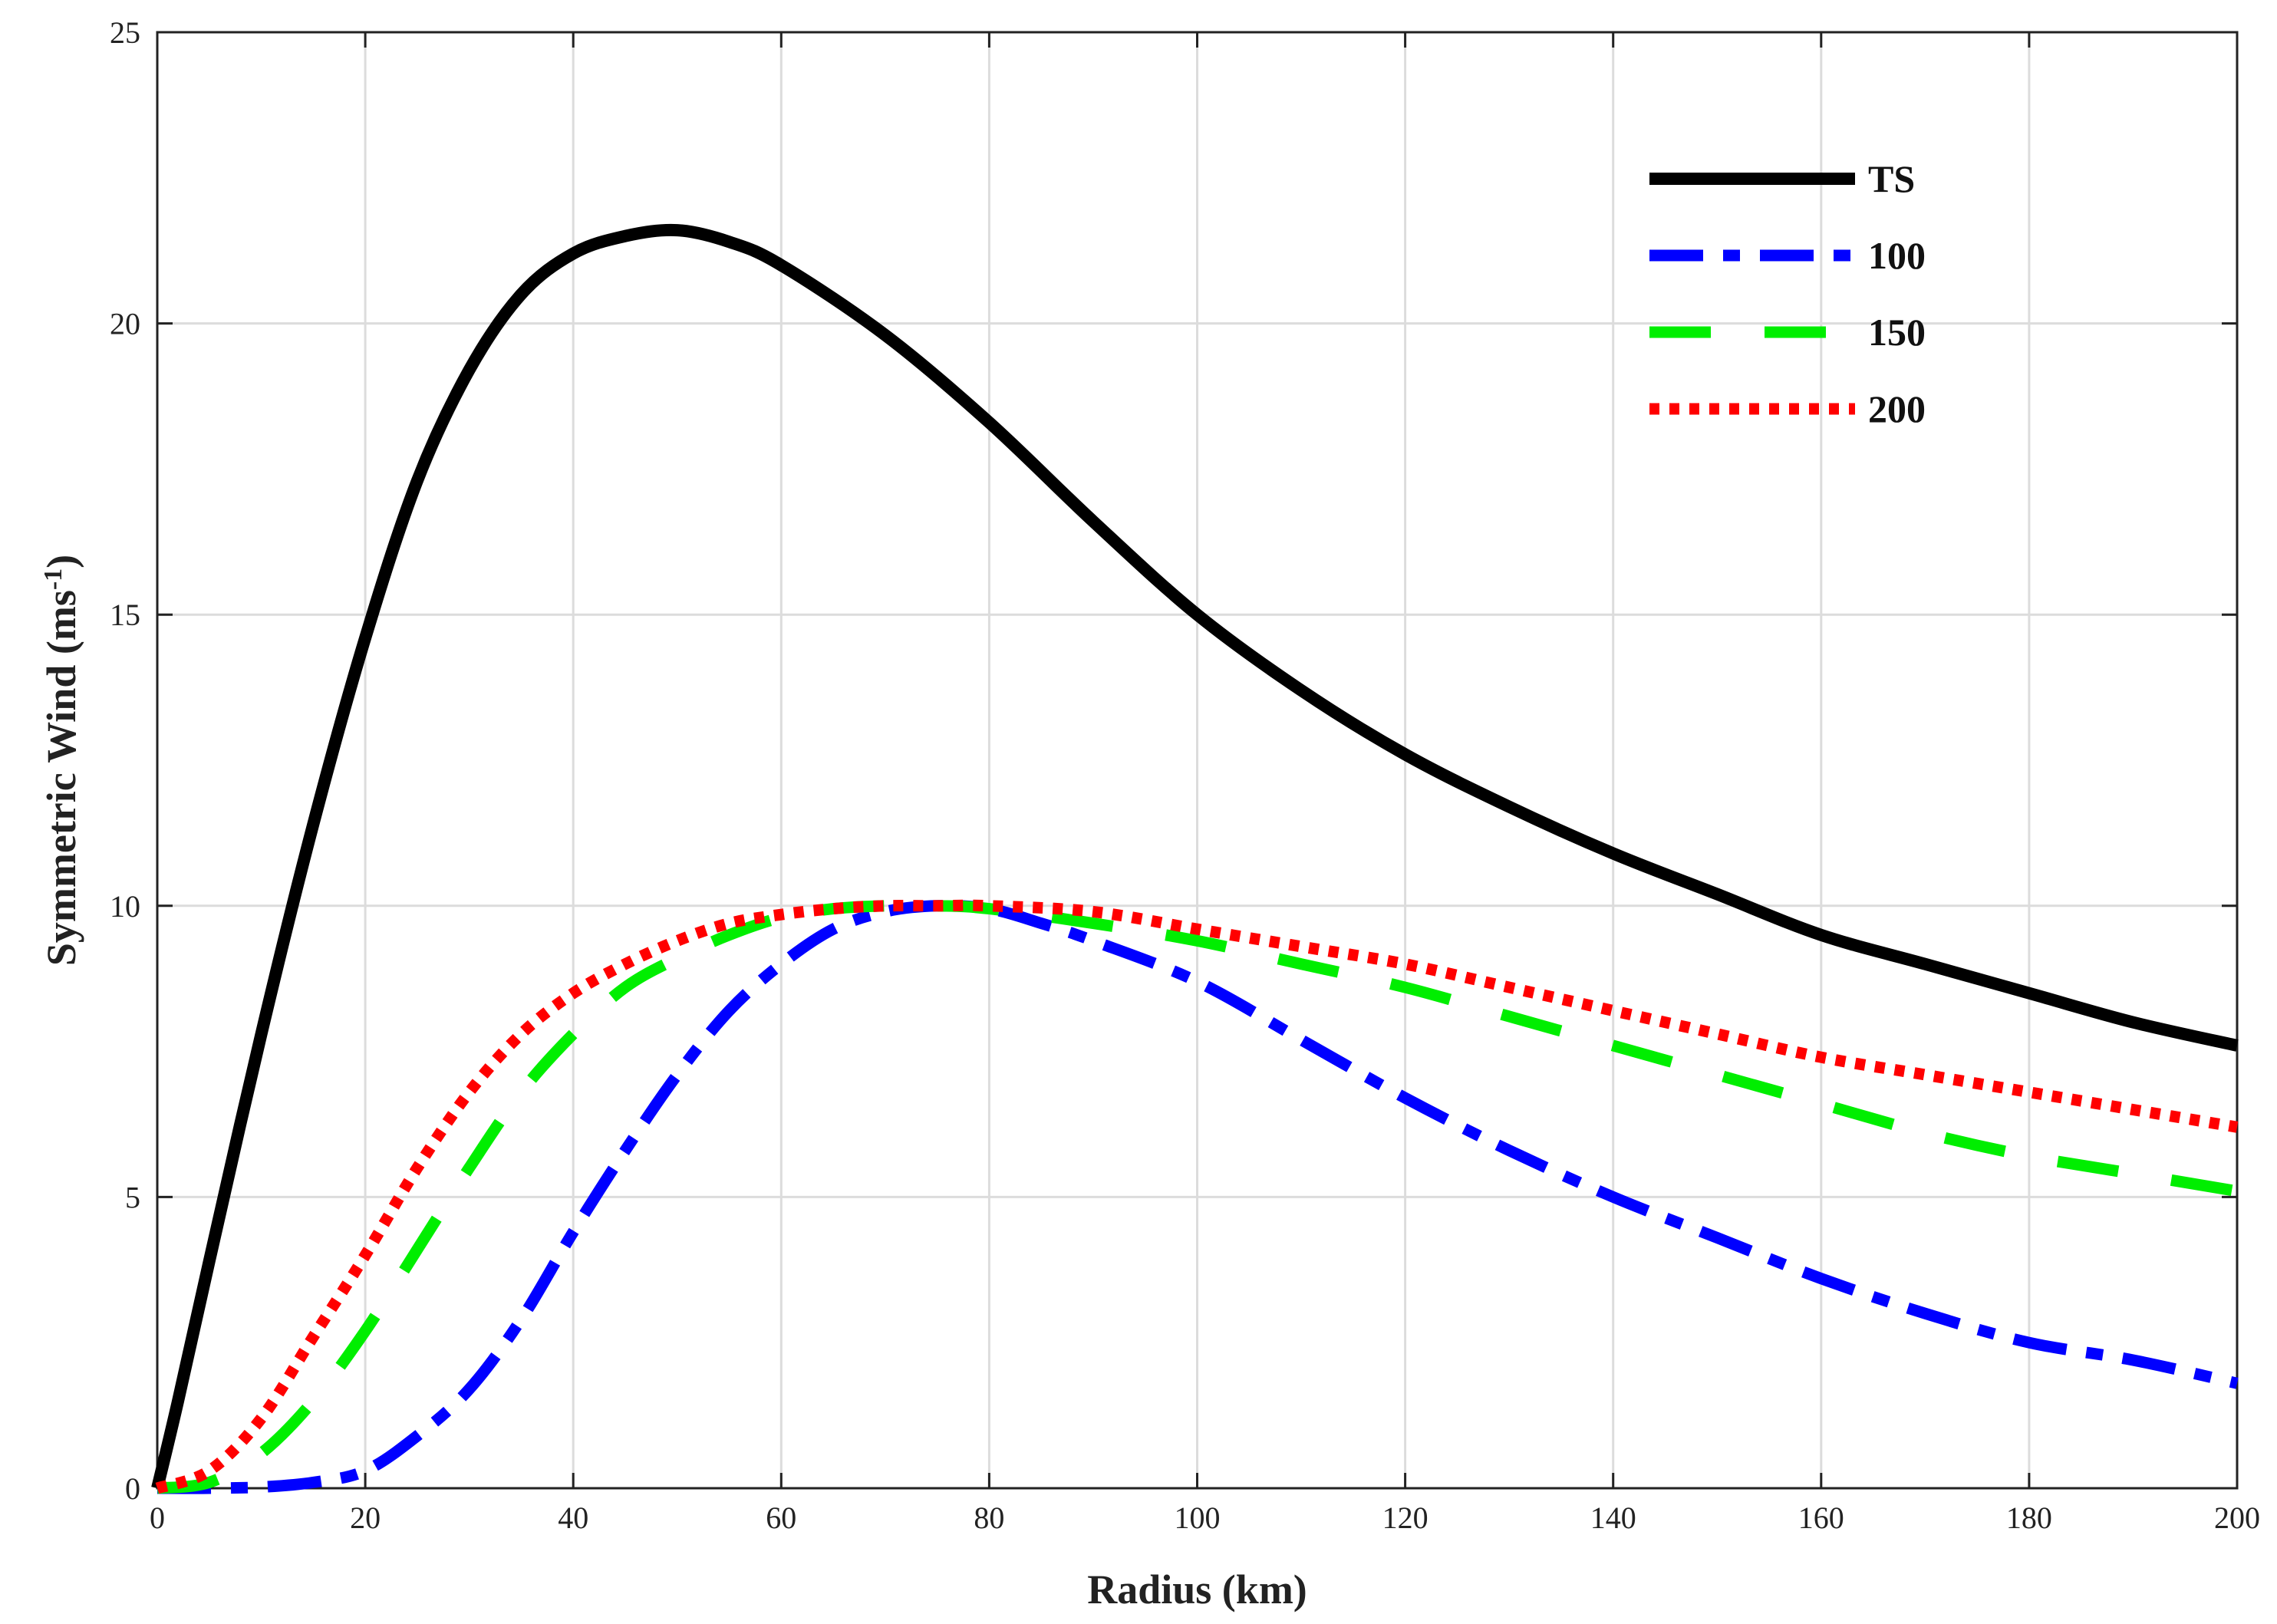 This screenshot has width=2277, height=1624. What do you see at coordinates (1897, 255) in the screenshot?
I see `legend-label-100: 100` at bounding box center [1897, 255].